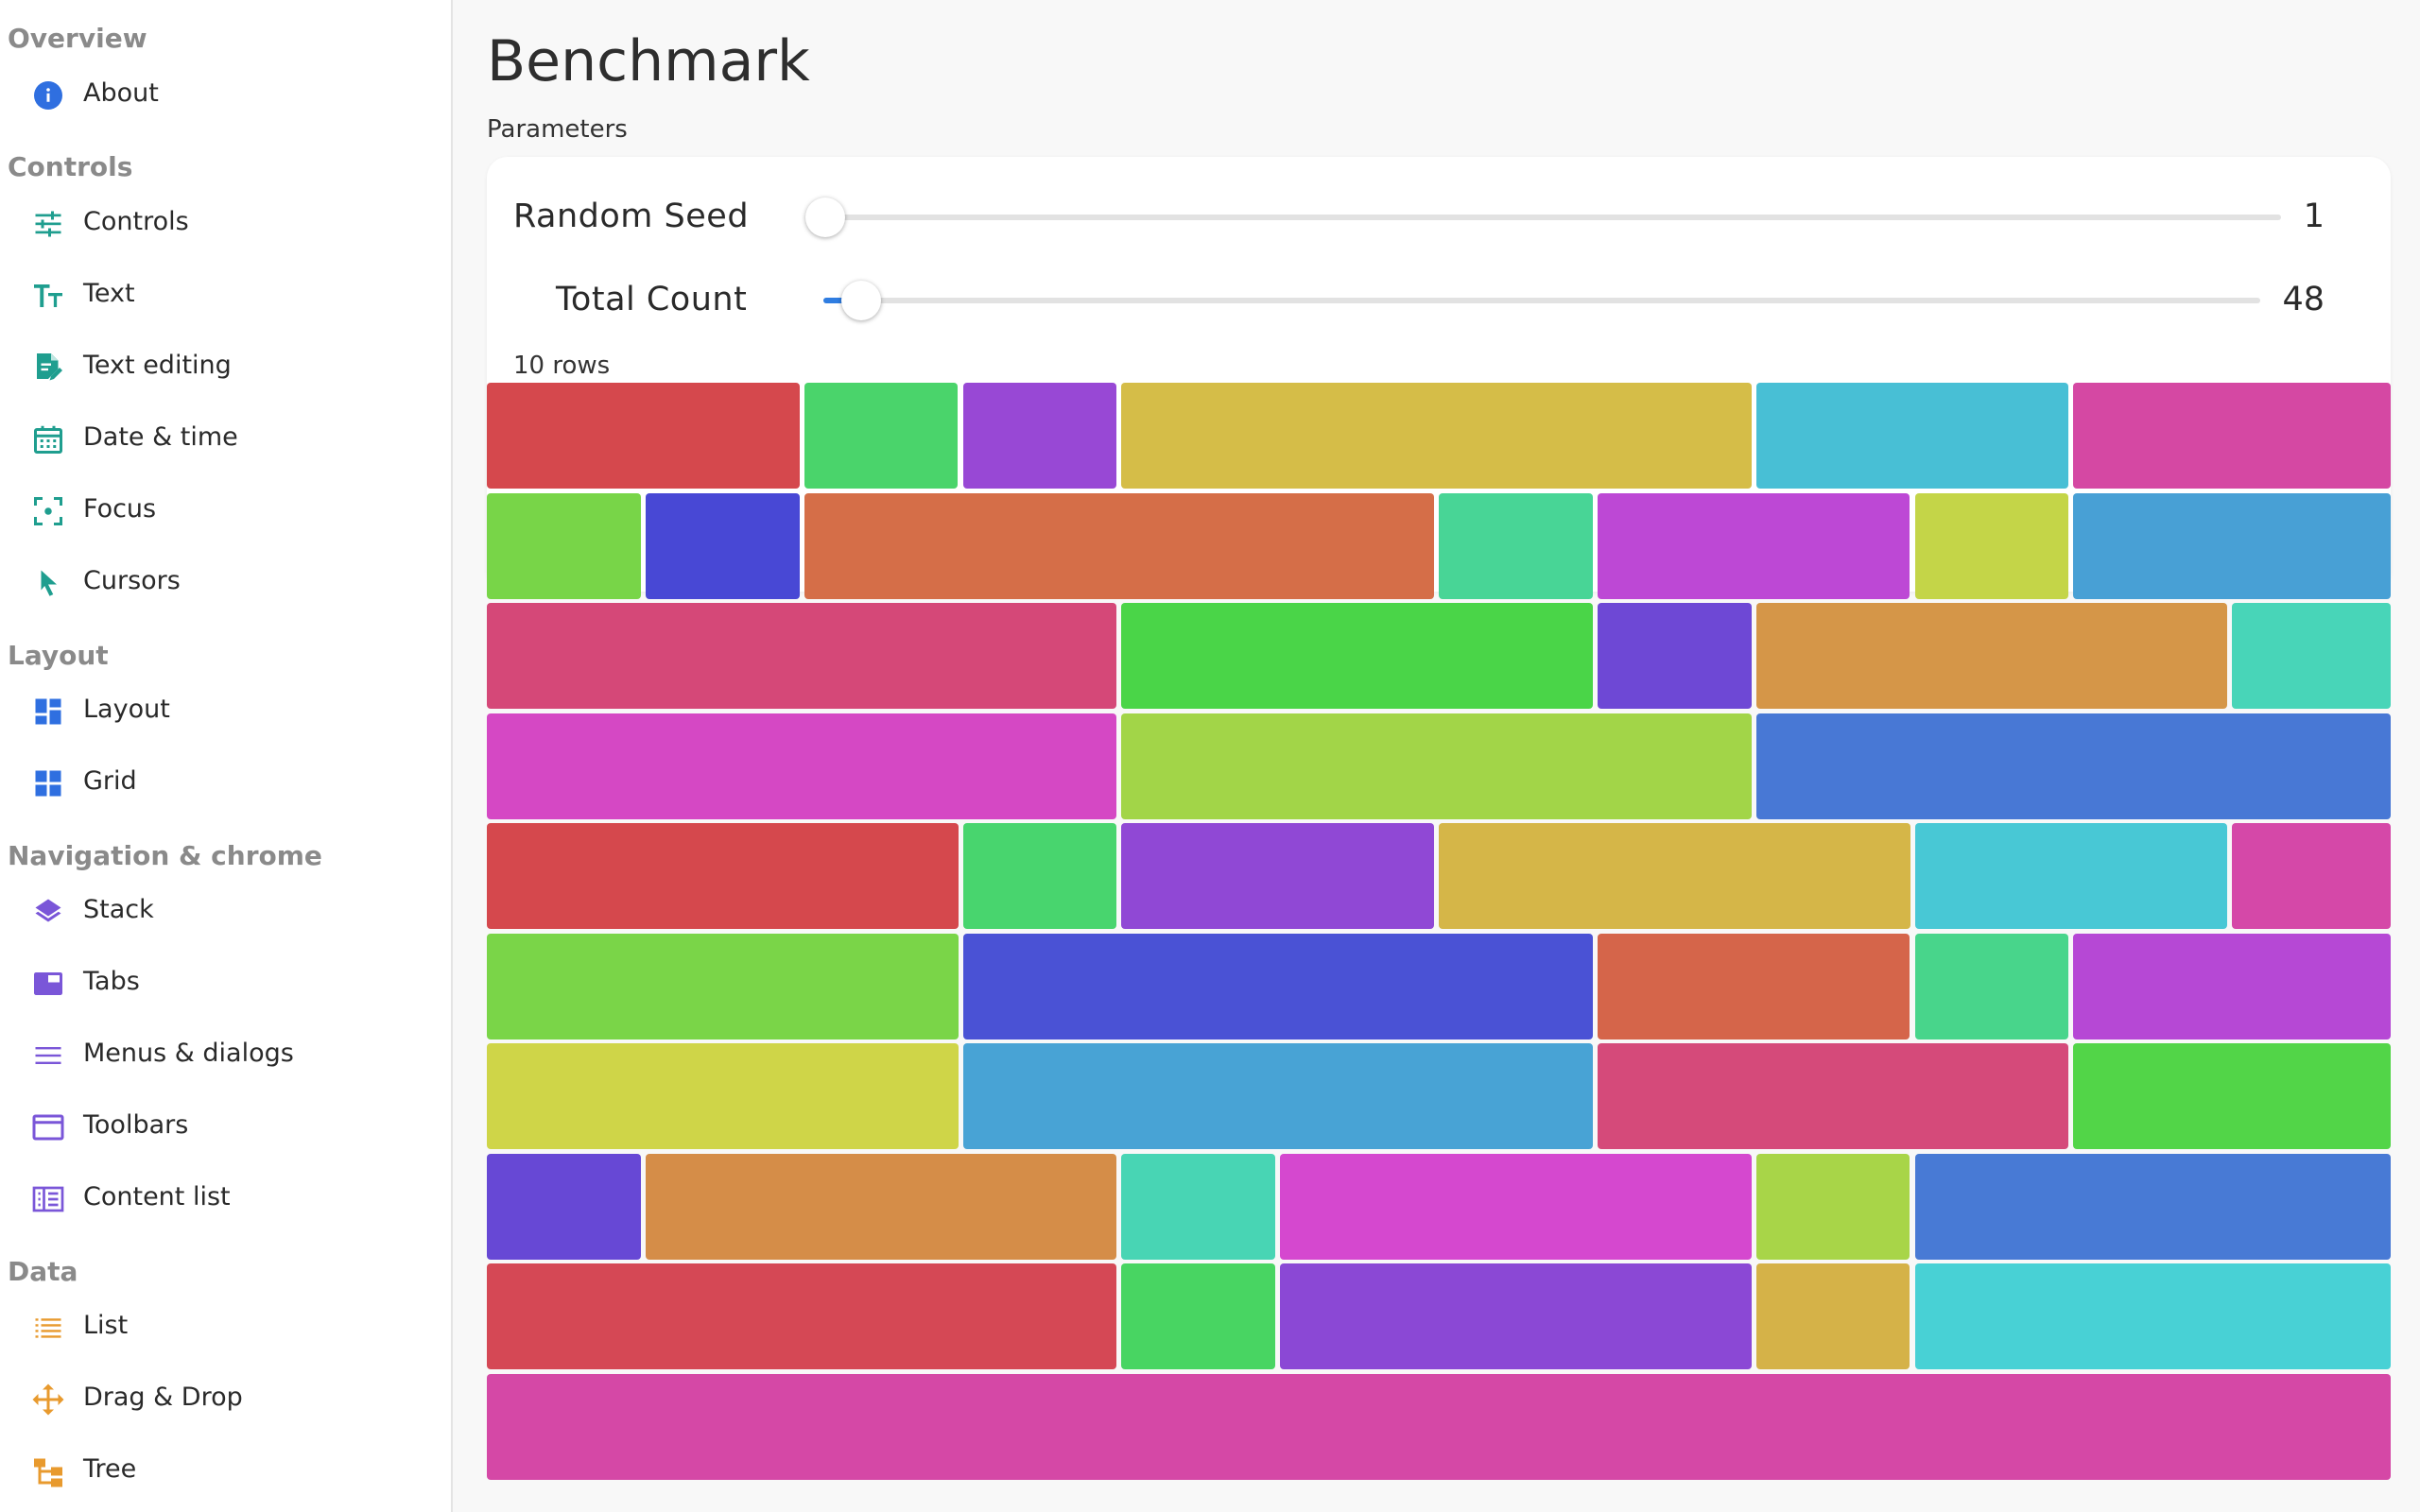 Image resolution: width=2420 pixels, height=1512 pixels. What do you see at coordinates (48, 511) in the screenshot?
I see `focus-target-icon` at bounding box center [48, 511].